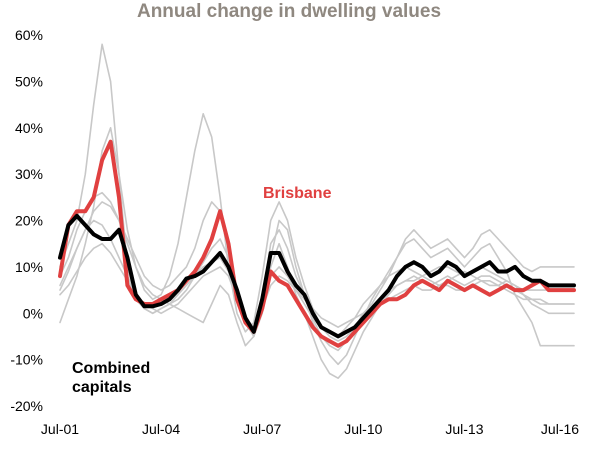 Image resolution: width=598 pixels, height=455 pixels. I want to click on x-tick-label: Jul-13, so click(464, 429).